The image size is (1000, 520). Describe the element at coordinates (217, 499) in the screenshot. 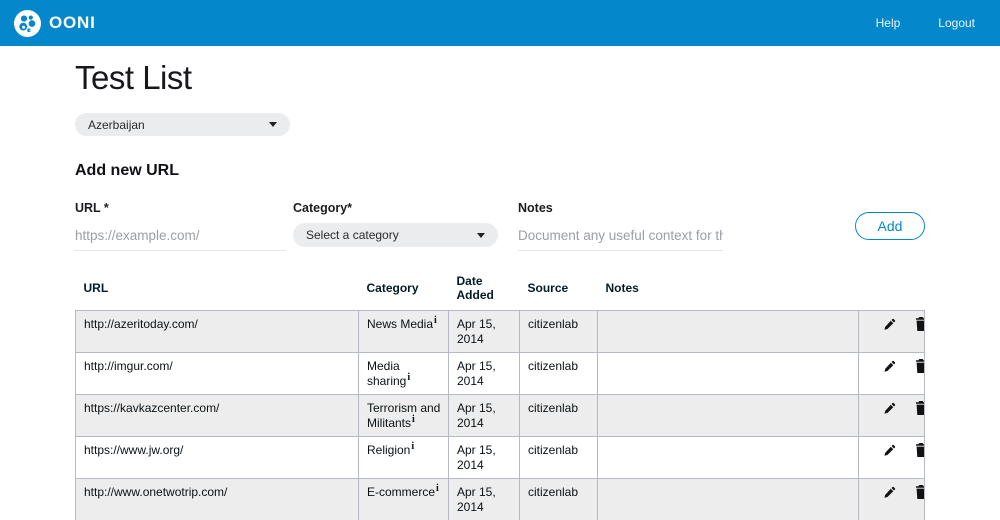

I see `url-cell: http://www.onetwotrip.com/` at that location.